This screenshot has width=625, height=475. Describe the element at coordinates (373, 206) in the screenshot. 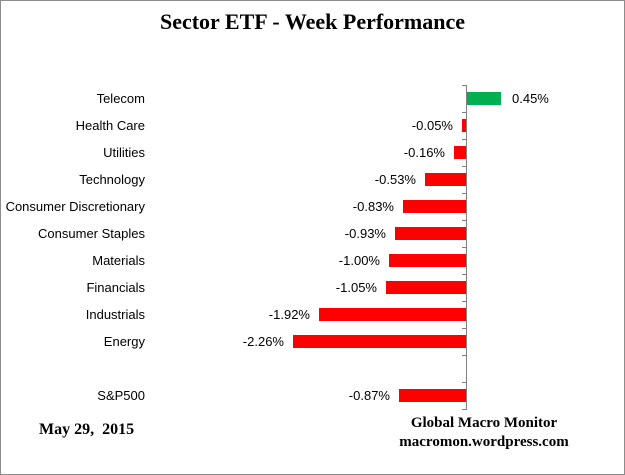

I see `value-label: -0.83%` at that location.